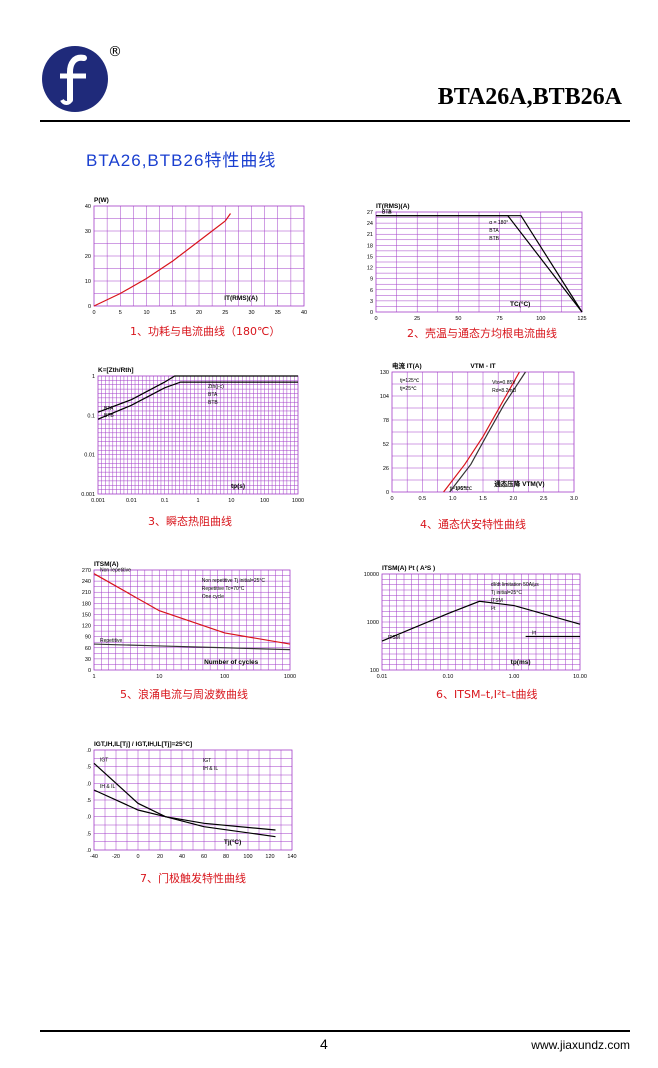 Image resolution: width=658 pixels, height=1068 pixels. What do you see at coordinates (251, 313) in the screenshot?
I see `x-tick-label: 30` at bounding box center [251, 313].